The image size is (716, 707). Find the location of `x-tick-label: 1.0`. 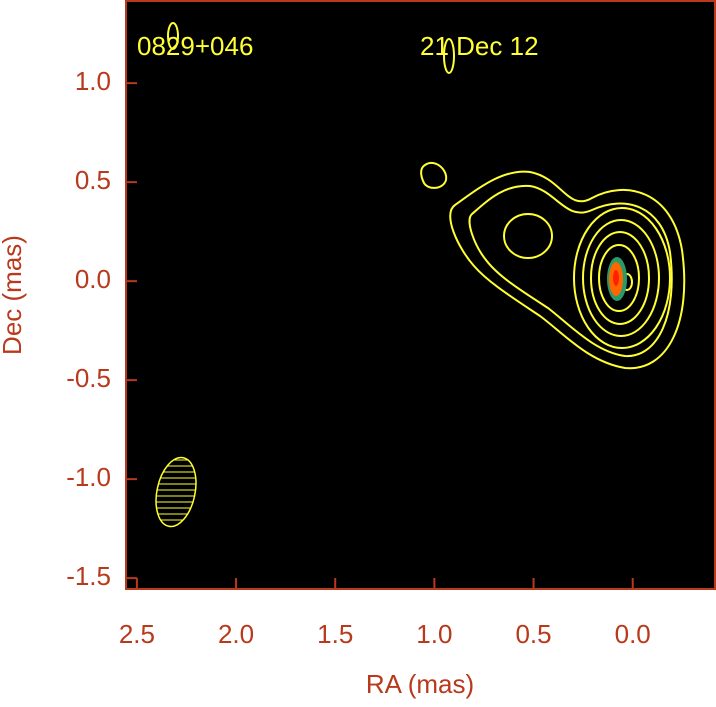

x-tick-label: 1.0 is located at coordinates (434, 634).